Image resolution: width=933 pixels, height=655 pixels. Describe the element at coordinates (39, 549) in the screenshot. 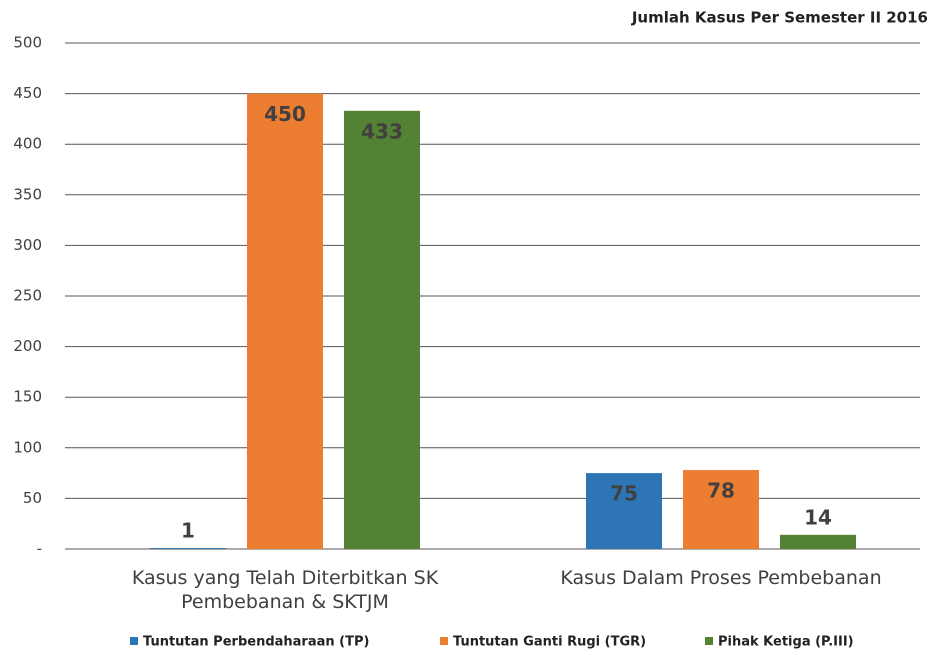

I see `y-tick-label: -` at that location.